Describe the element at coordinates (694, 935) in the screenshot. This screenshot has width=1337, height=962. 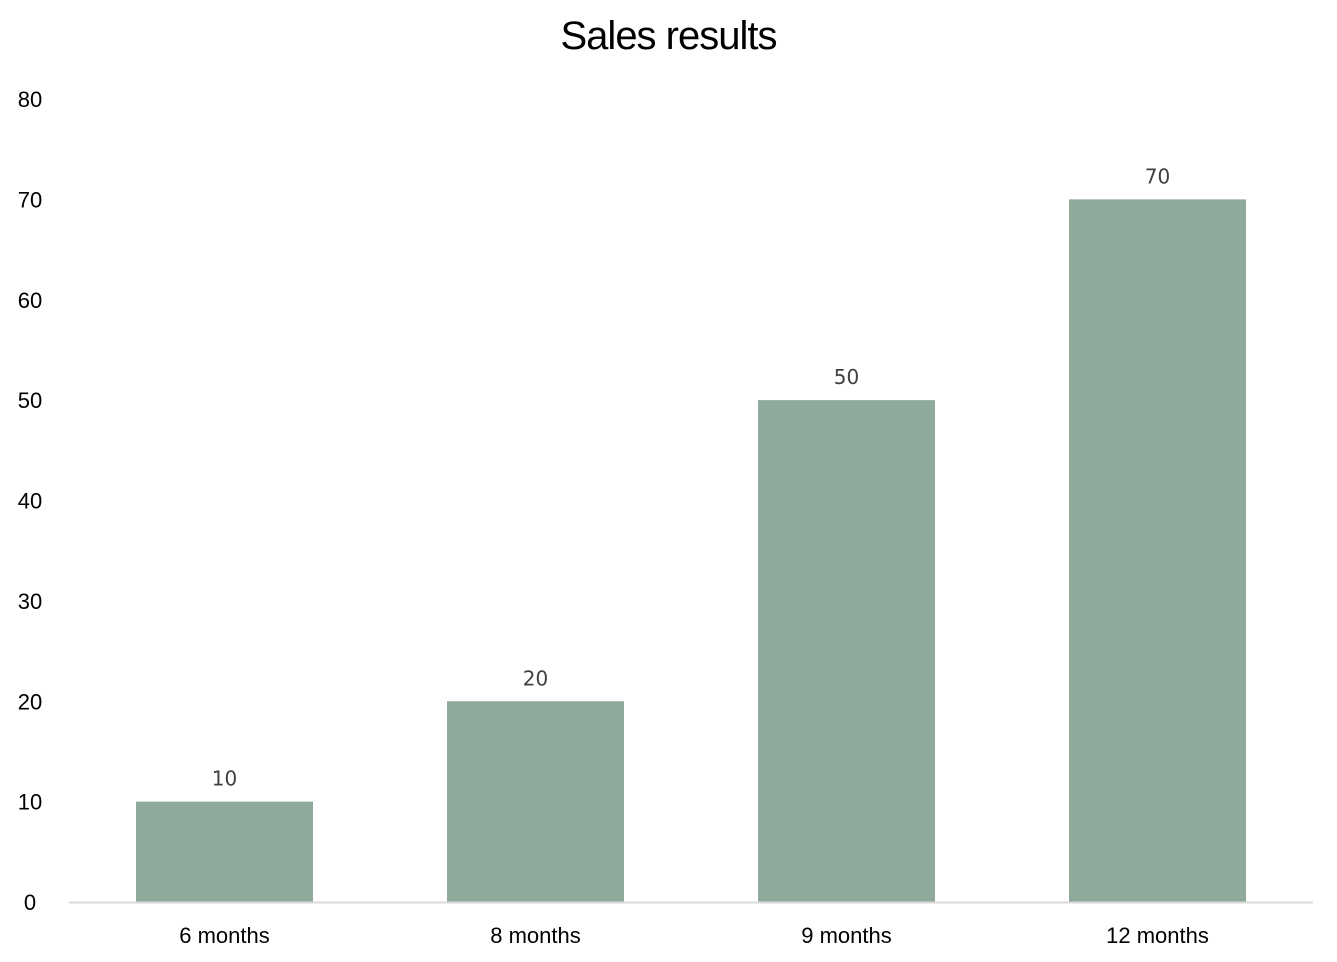
I see `x-axis: 6 months 8 months 9 months 12 months` at that location.